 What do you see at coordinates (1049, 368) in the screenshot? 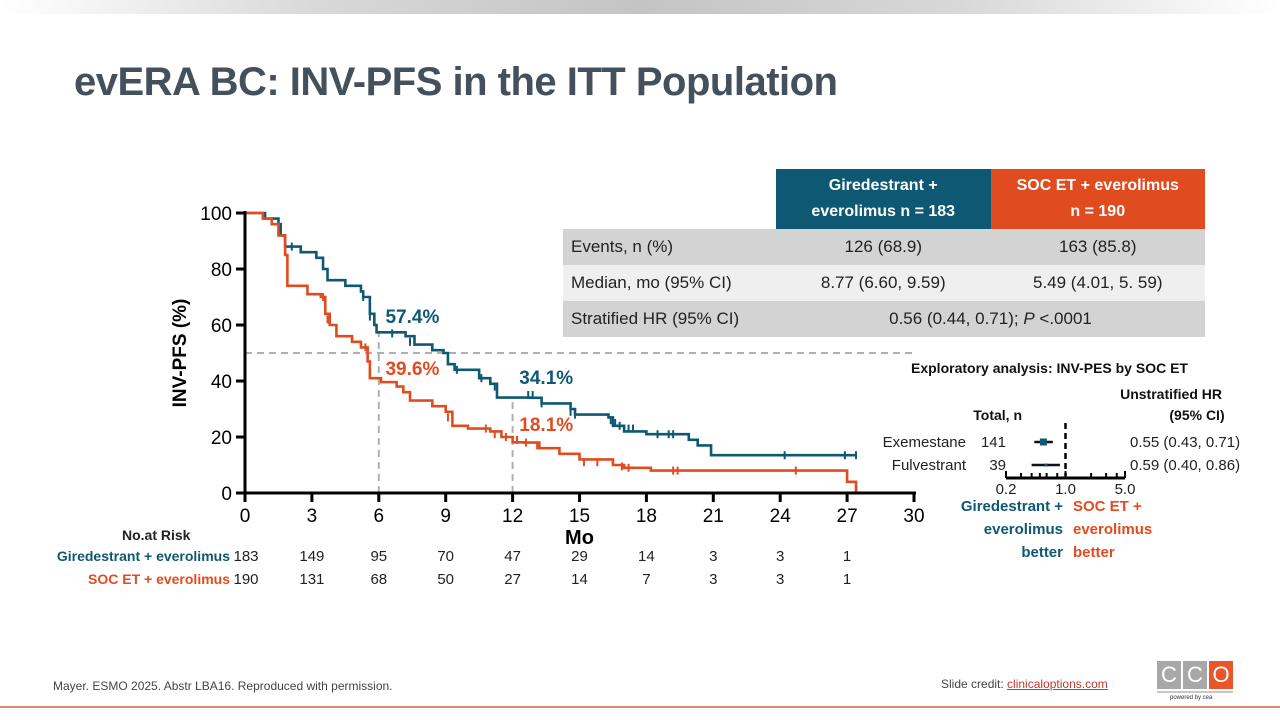
I see `forest-title: Exploratory analysis: INV-PES by SOC ET` at bounding box center [1049, 368].